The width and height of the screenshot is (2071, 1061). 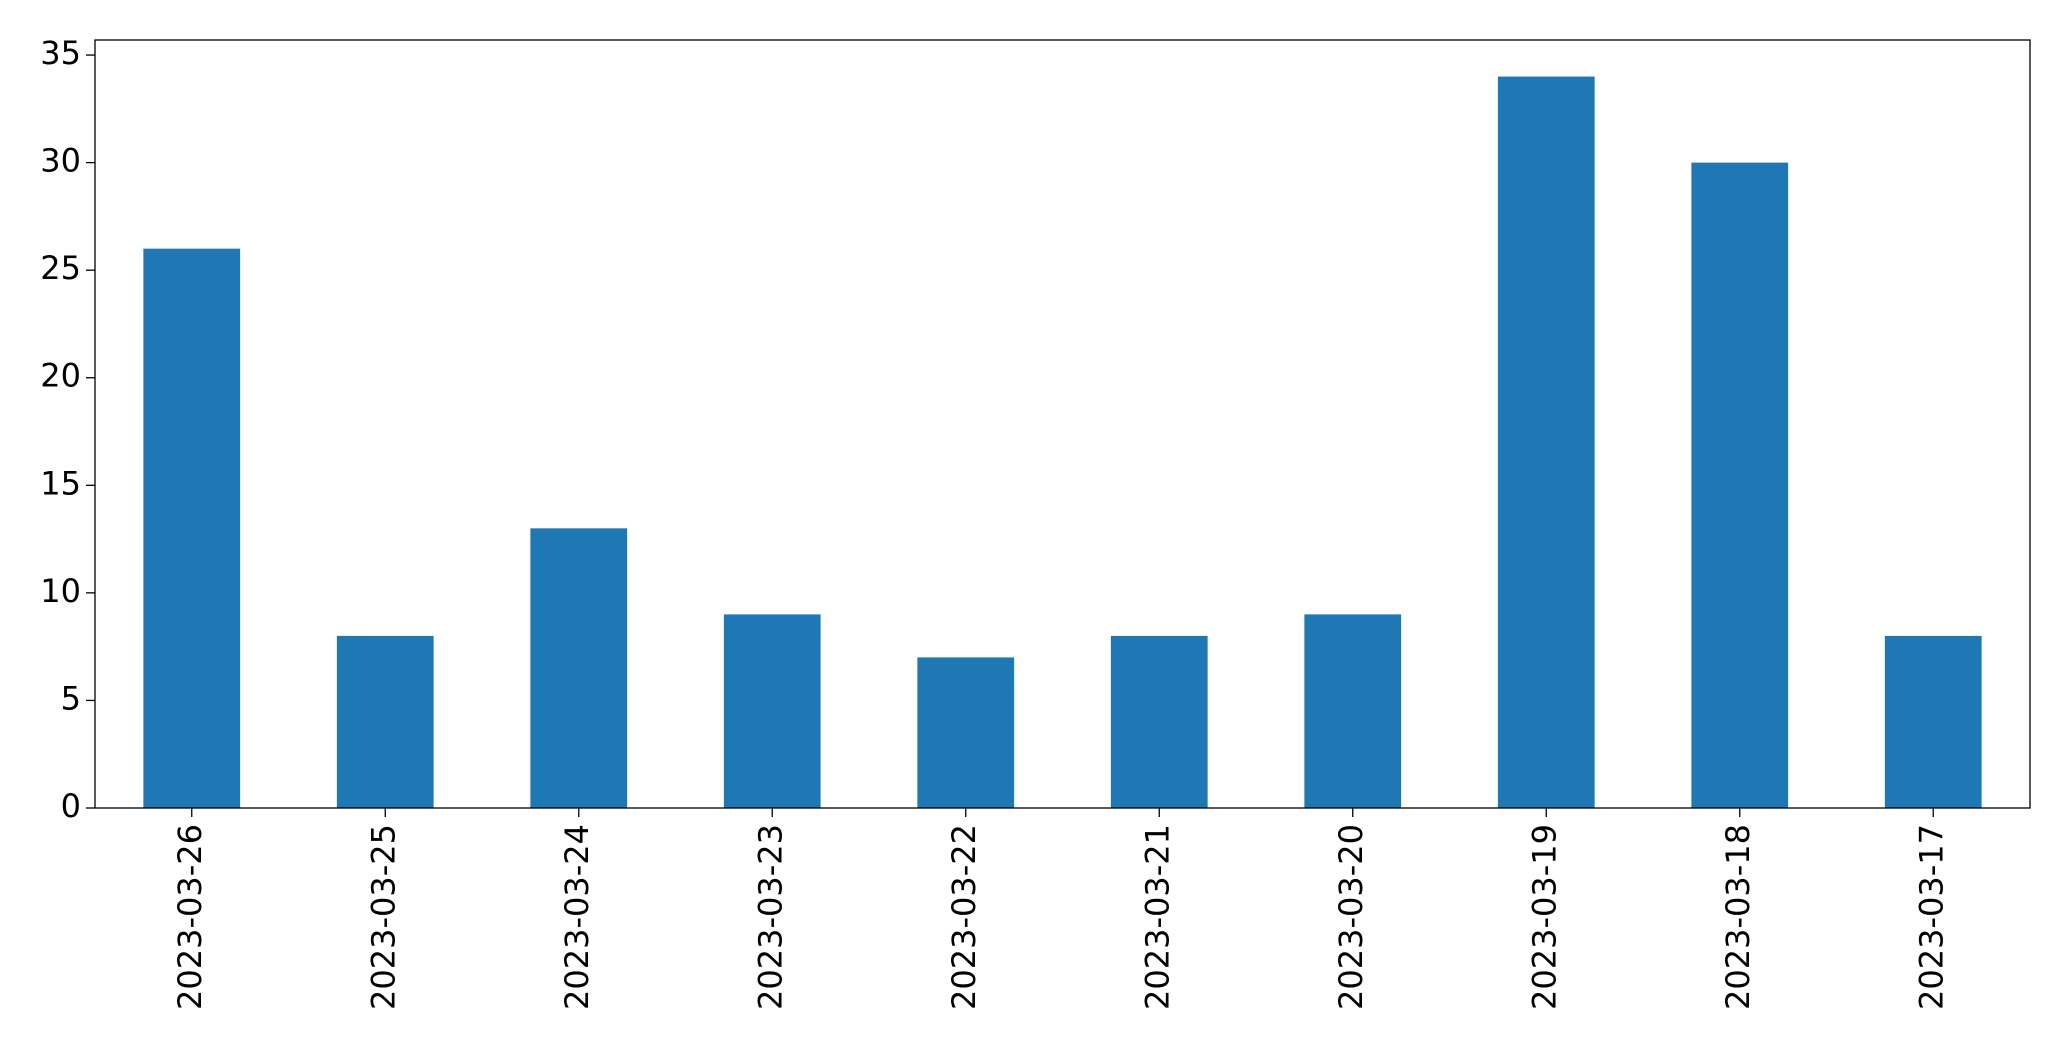 What do you see at coordinates (1544, 917) in the screenshot?
I see `x-tick-label: 2023-03-19` at bounding box center [1544, 917].